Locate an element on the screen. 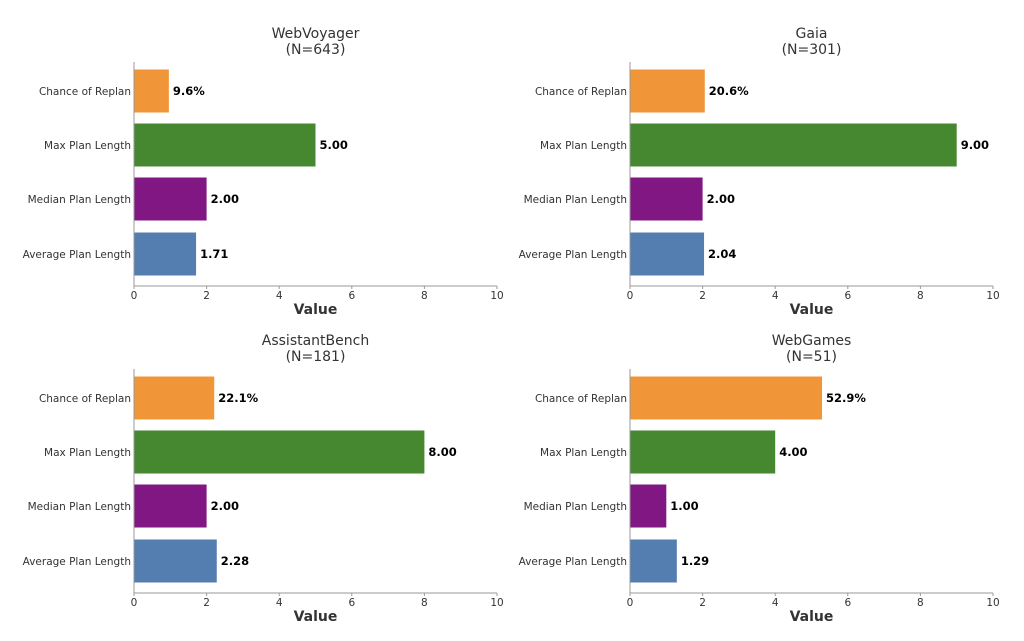 The width and height of the screenshot is (1024, 641). chart-subtitle: (N=181) is located at coordinates (316, 357).